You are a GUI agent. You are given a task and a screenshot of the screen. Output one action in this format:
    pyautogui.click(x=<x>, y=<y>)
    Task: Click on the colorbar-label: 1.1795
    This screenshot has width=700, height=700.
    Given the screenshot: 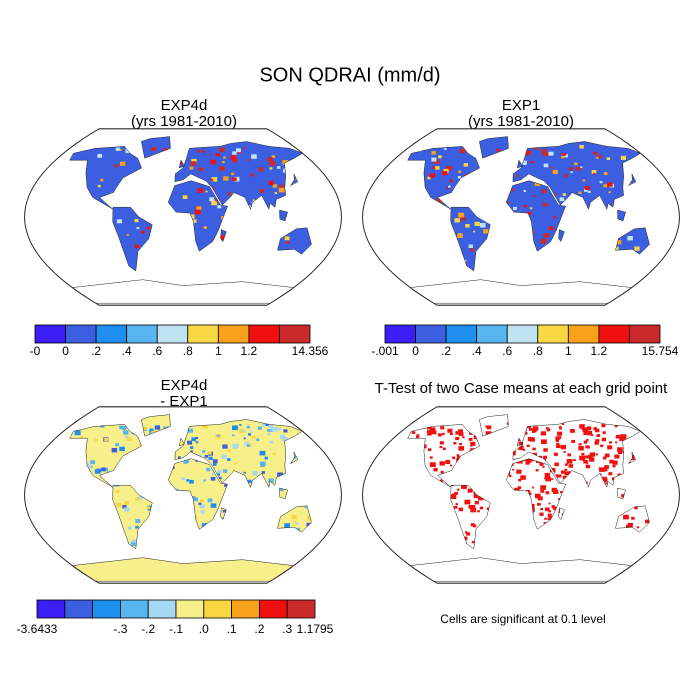 What is the action you would take?
    pyautogui.click(x=315, y=629)
    